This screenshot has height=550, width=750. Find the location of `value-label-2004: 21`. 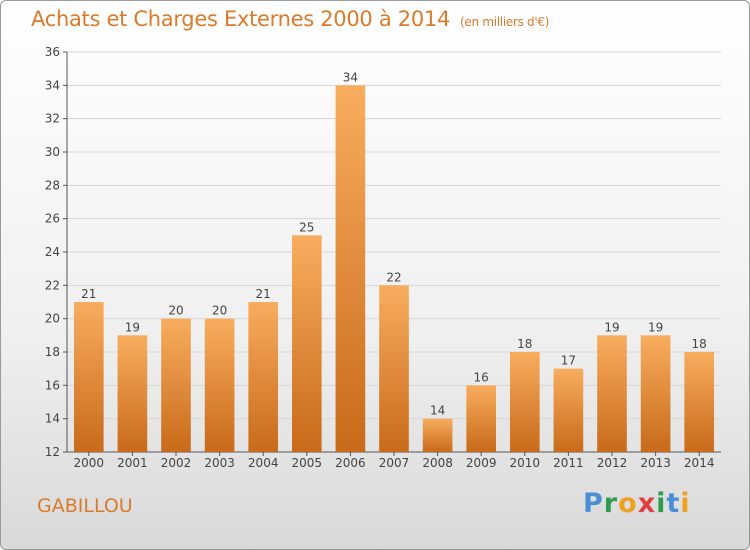

value-label-2004: 21 is located at coordinates (263, 294).